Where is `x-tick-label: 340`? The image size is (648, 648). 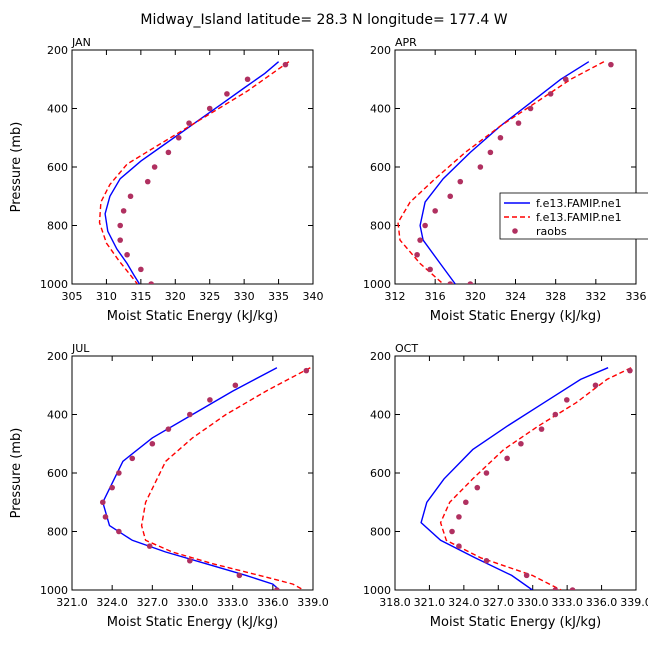 x-tick-label: 340 is located at coordinates (313, 296).